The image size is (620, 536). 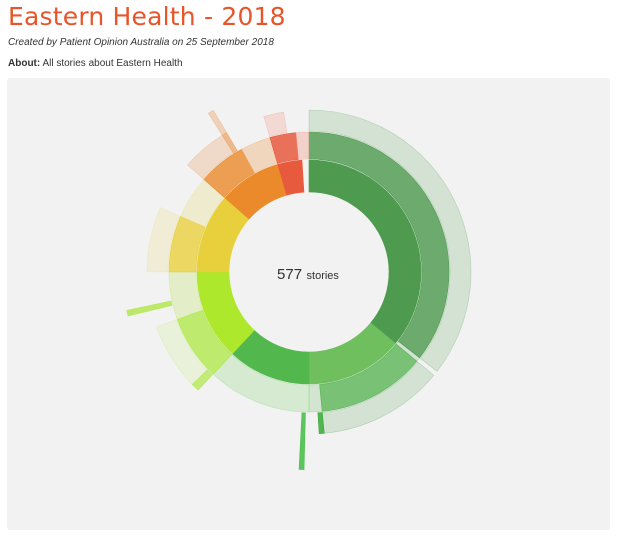 What do you see at coordinates (147, 16) in the screenshot?
I see `page-title: Eastern Health - 2018` at bounding box center [147, 16].